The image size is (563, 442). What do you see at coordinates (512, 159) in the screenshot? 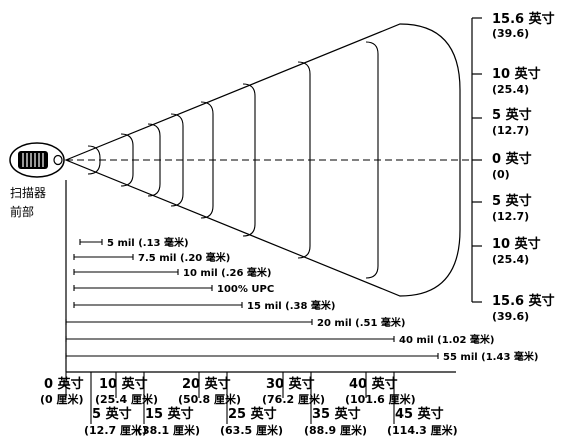
I see `right-scale-label: 0 英寸` at bounding box center [512, 159].